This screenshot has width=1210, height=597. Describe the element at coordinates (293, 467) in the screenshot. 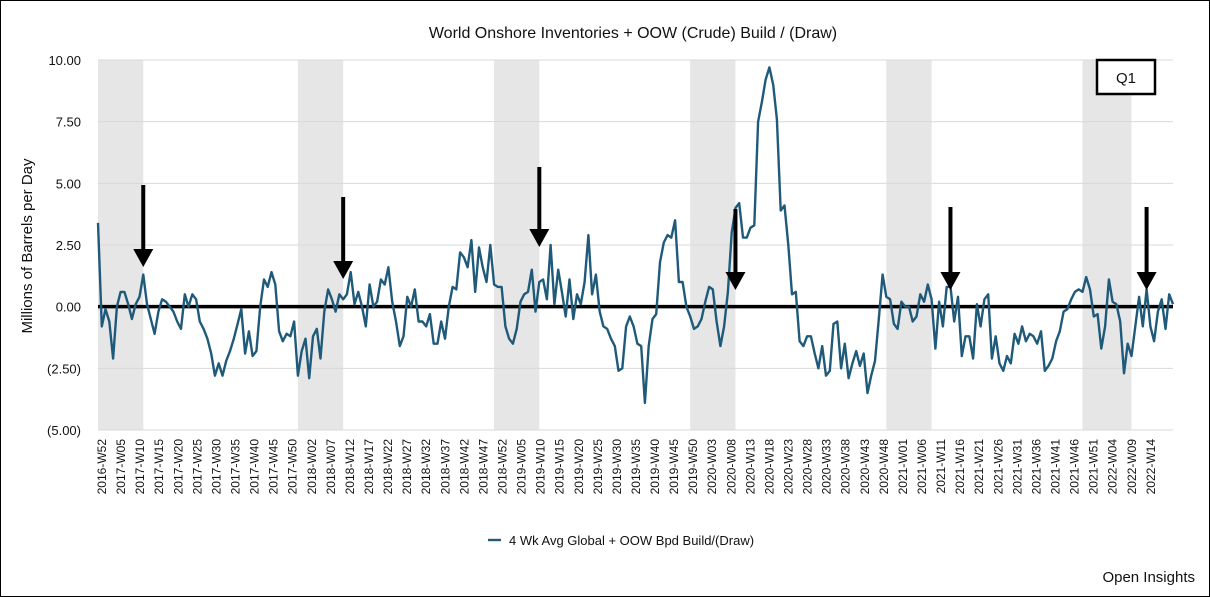

I see `x-tick-label: 2017-W50` at that location.